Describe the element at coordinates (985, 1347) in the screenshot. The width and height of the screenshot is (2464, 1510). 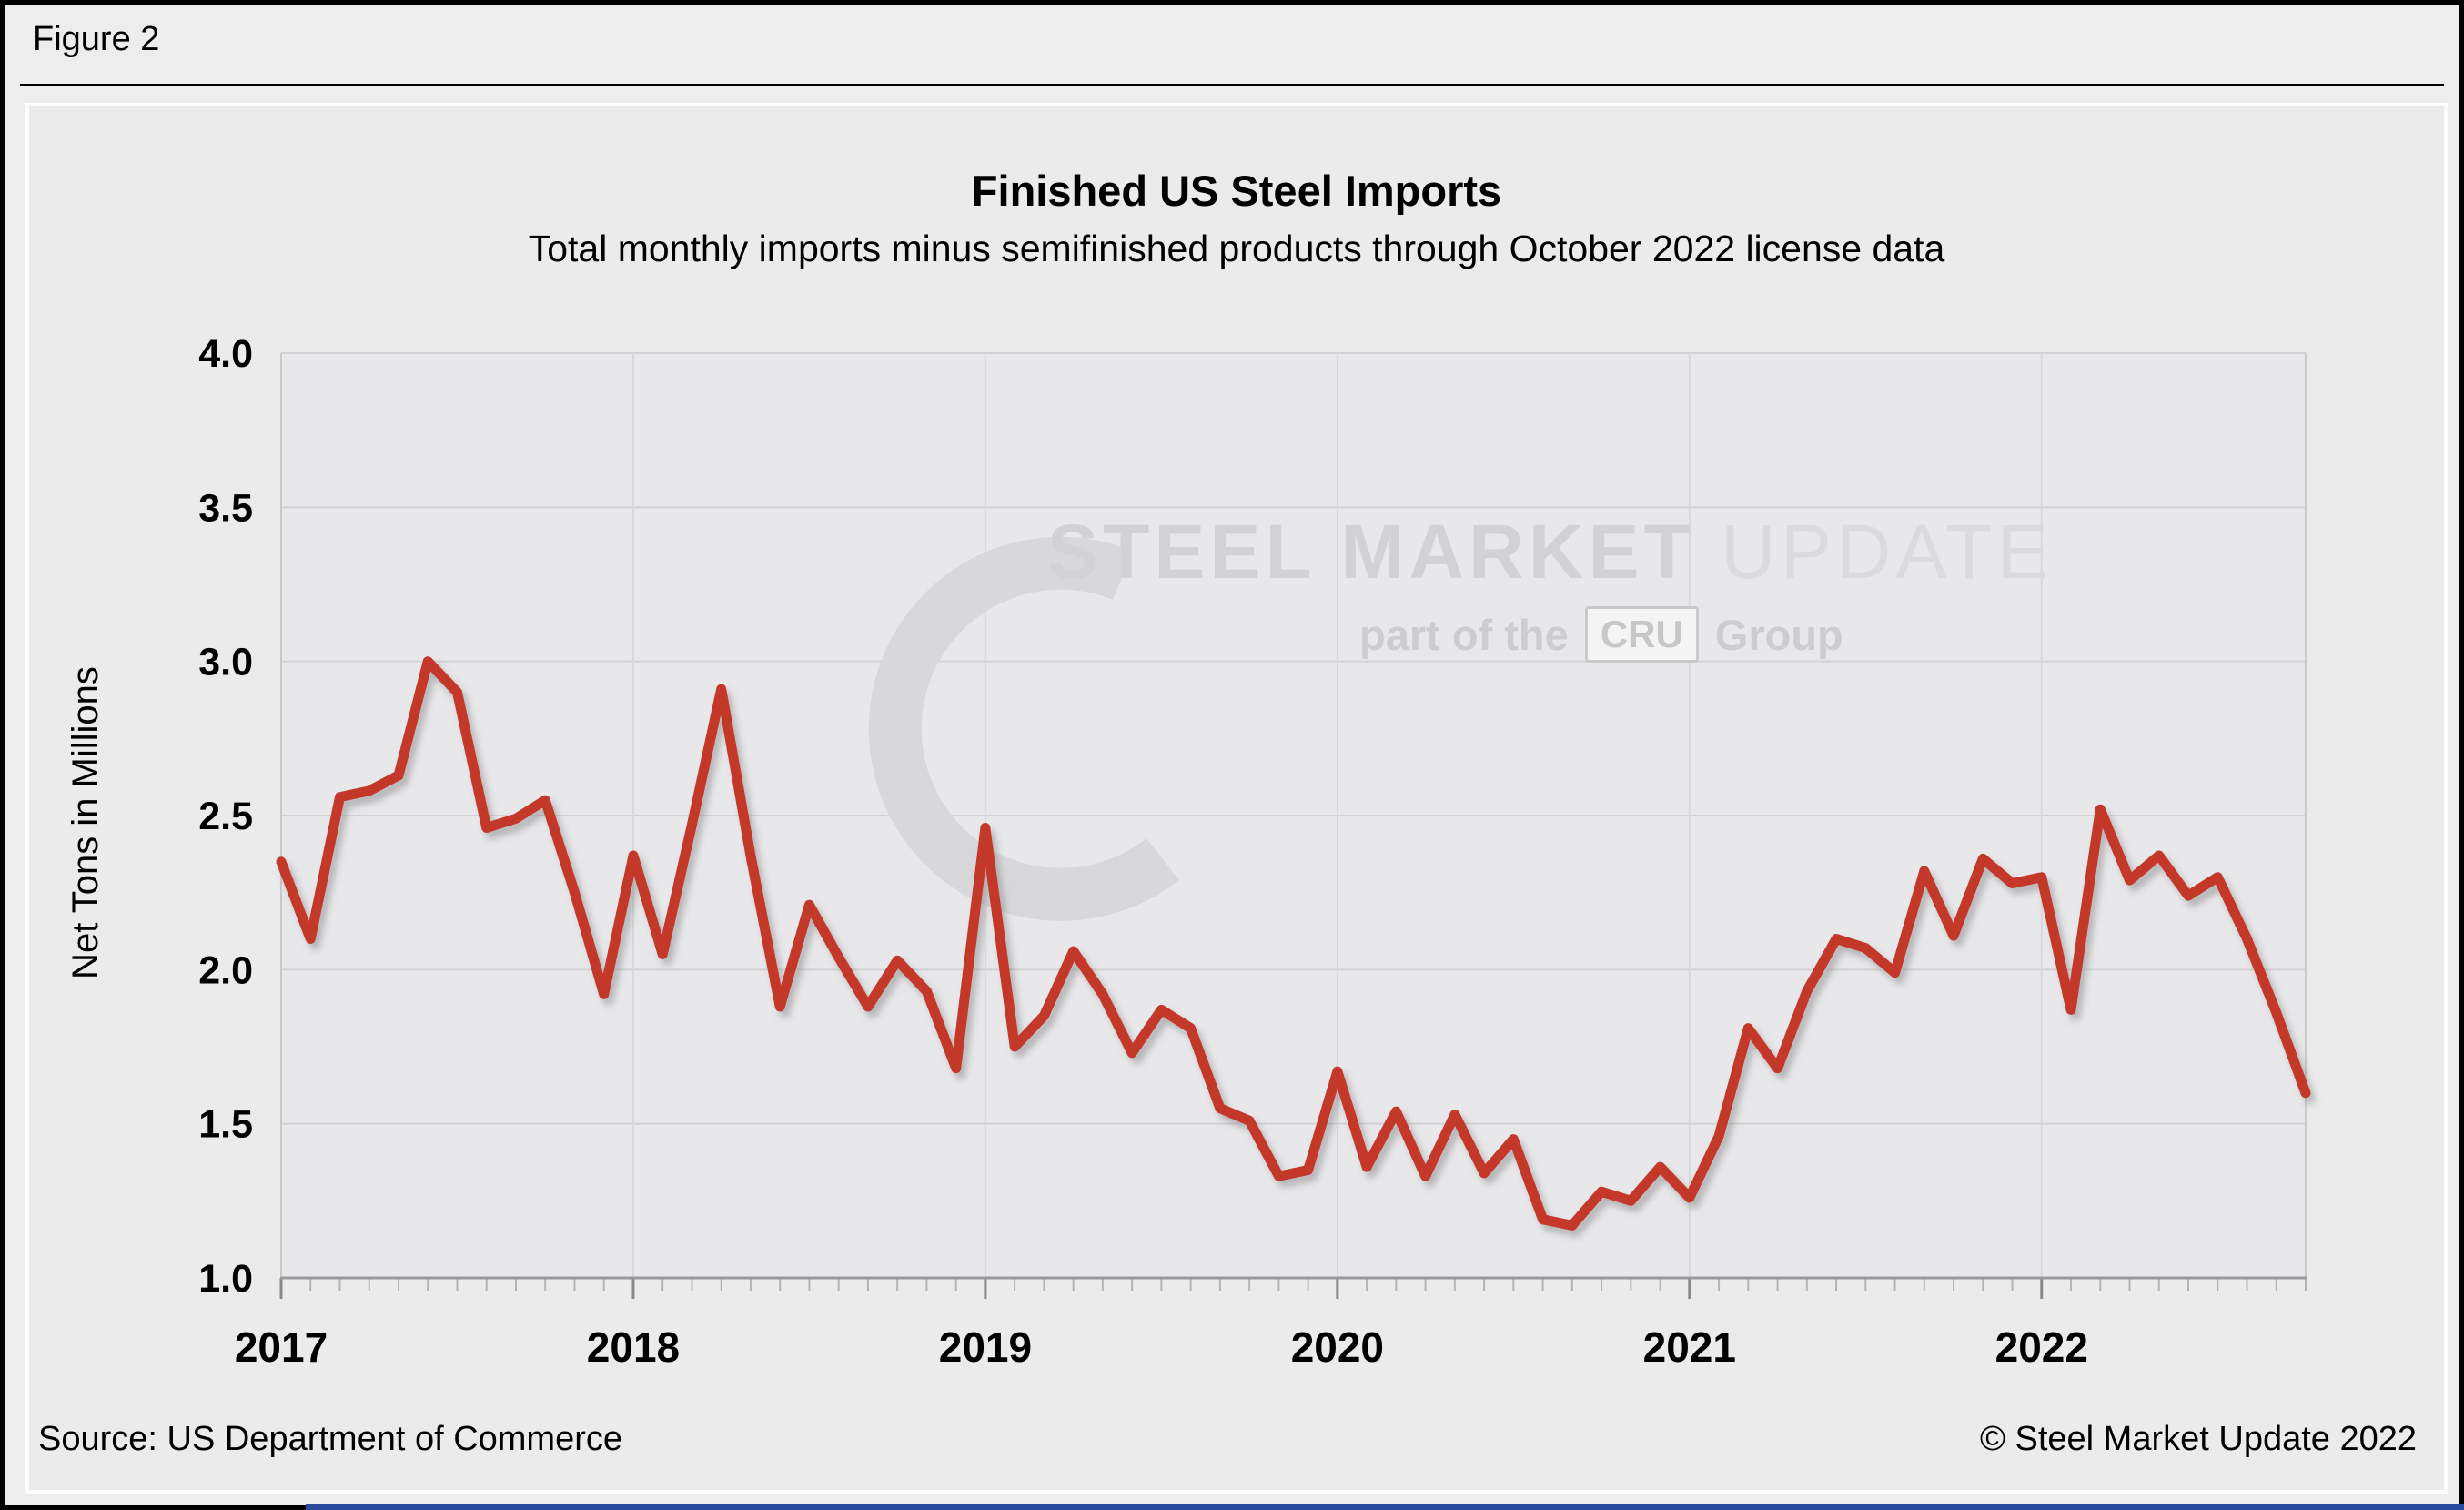
I see `x-tick-label: 2019` at that location.